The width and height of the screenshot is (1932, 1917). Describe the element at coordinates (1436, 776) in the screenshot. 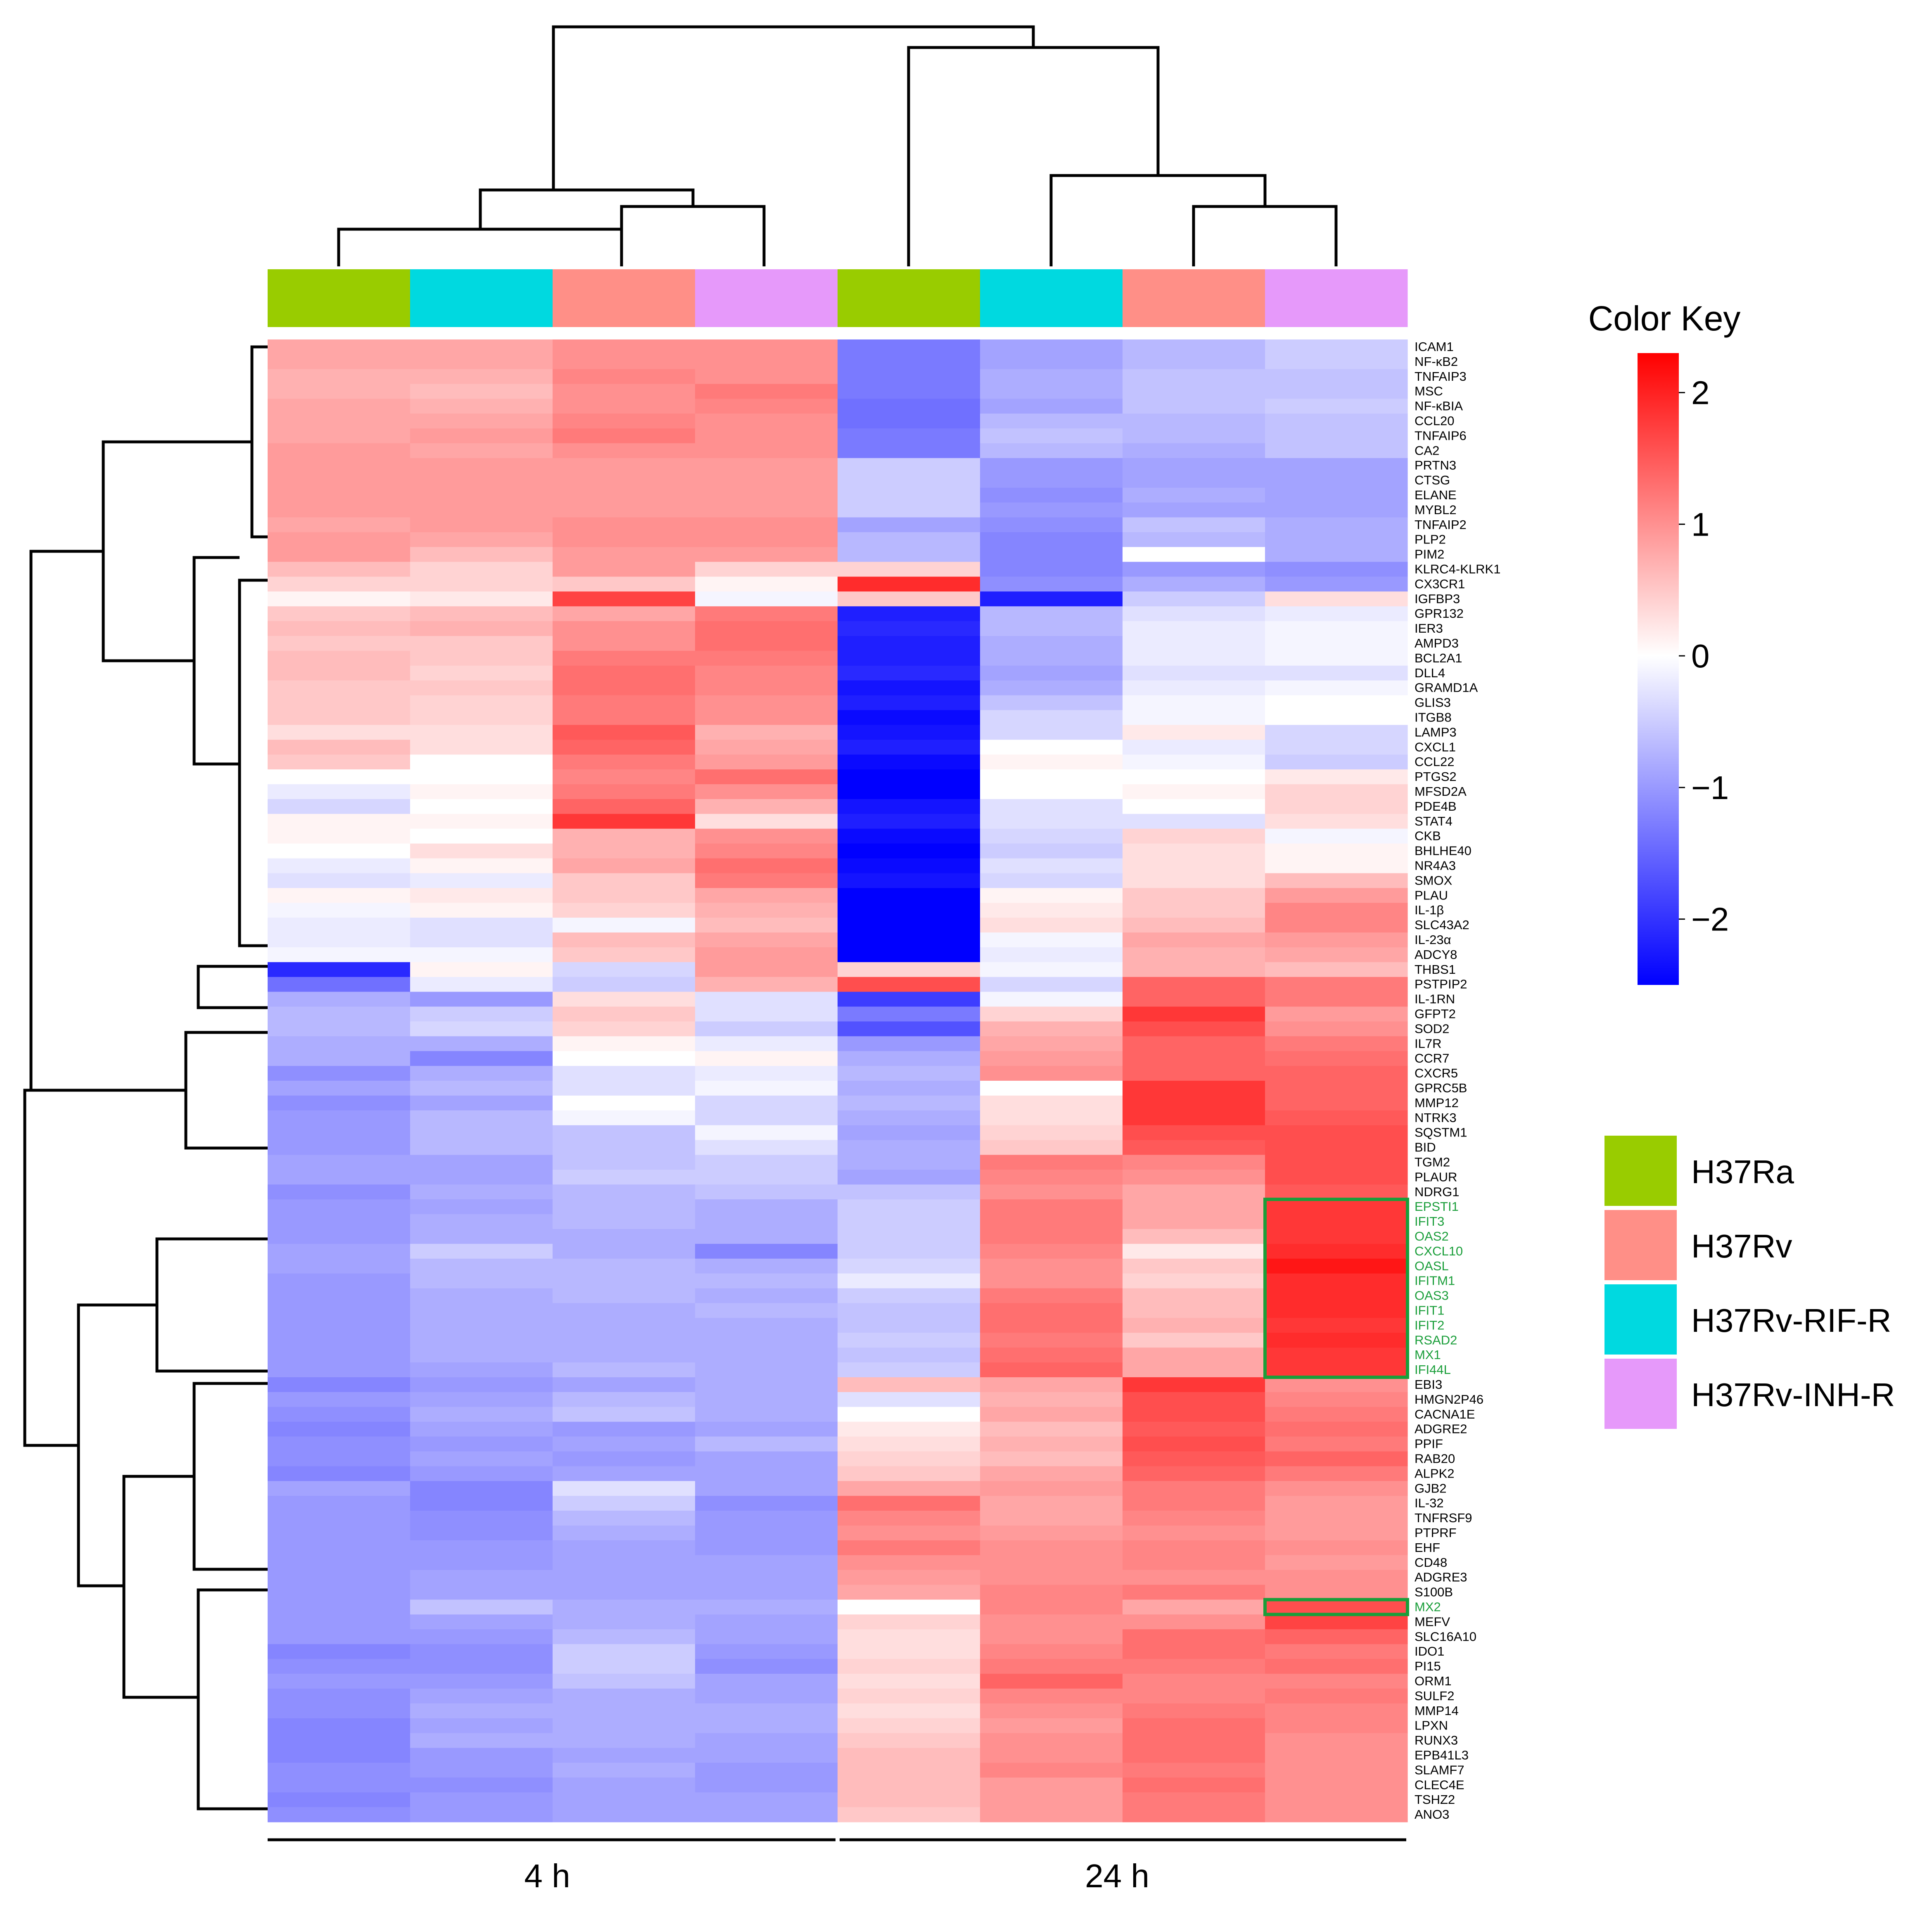

I see `gene-label-29: PTGS2` at that location.